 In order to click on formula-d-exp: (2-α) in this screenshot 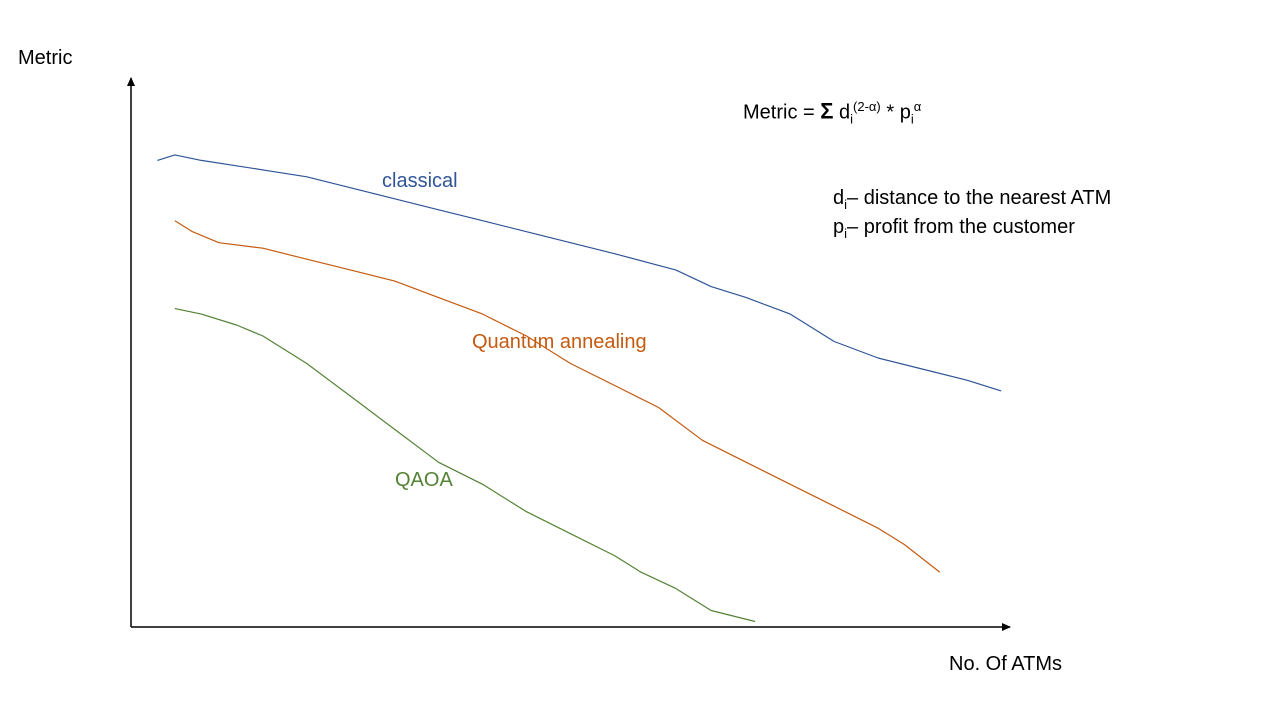, I will do `click(867, 106)`.